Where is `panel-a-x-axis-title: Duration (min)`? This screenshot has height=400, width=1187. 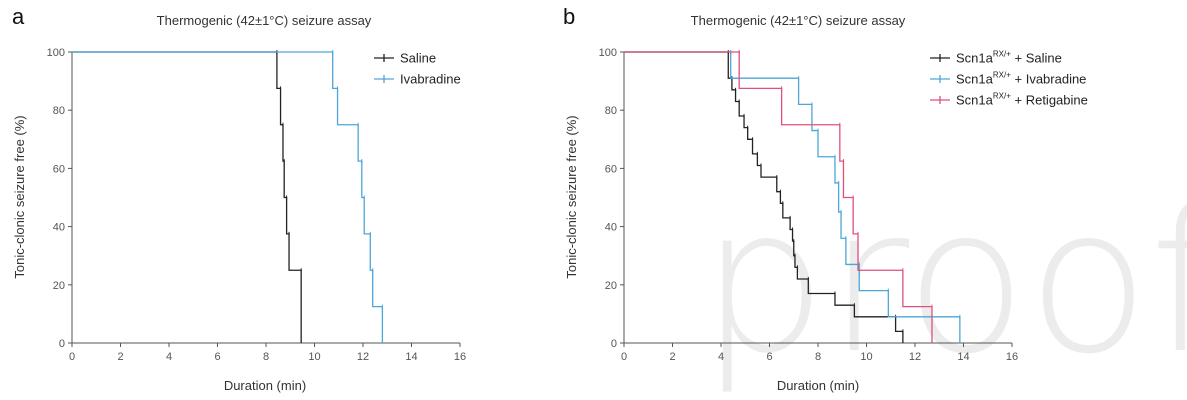
panel-a-x-axis-title: Duration (min) is located at coordinates (265, 385).